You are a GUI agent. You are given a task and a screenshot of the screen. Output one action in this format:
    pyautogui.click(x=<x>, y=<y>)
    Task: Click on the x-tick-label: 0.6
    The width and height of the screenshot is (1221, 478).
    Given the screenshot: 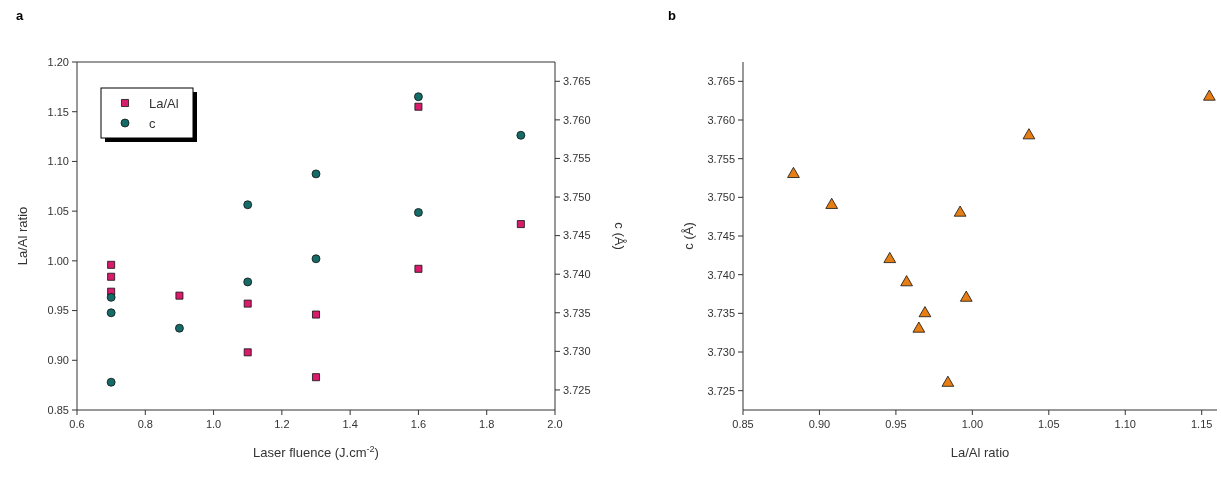 What is the action you would take?
    pyautogui.click(x=77, y=424)
    